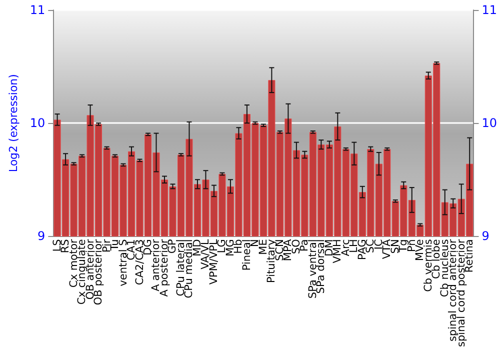  What do you see at coordinates (98, 272) in the screenshot?
I see `x-tick-label: OB posterior` at bounding box center [98, 272].